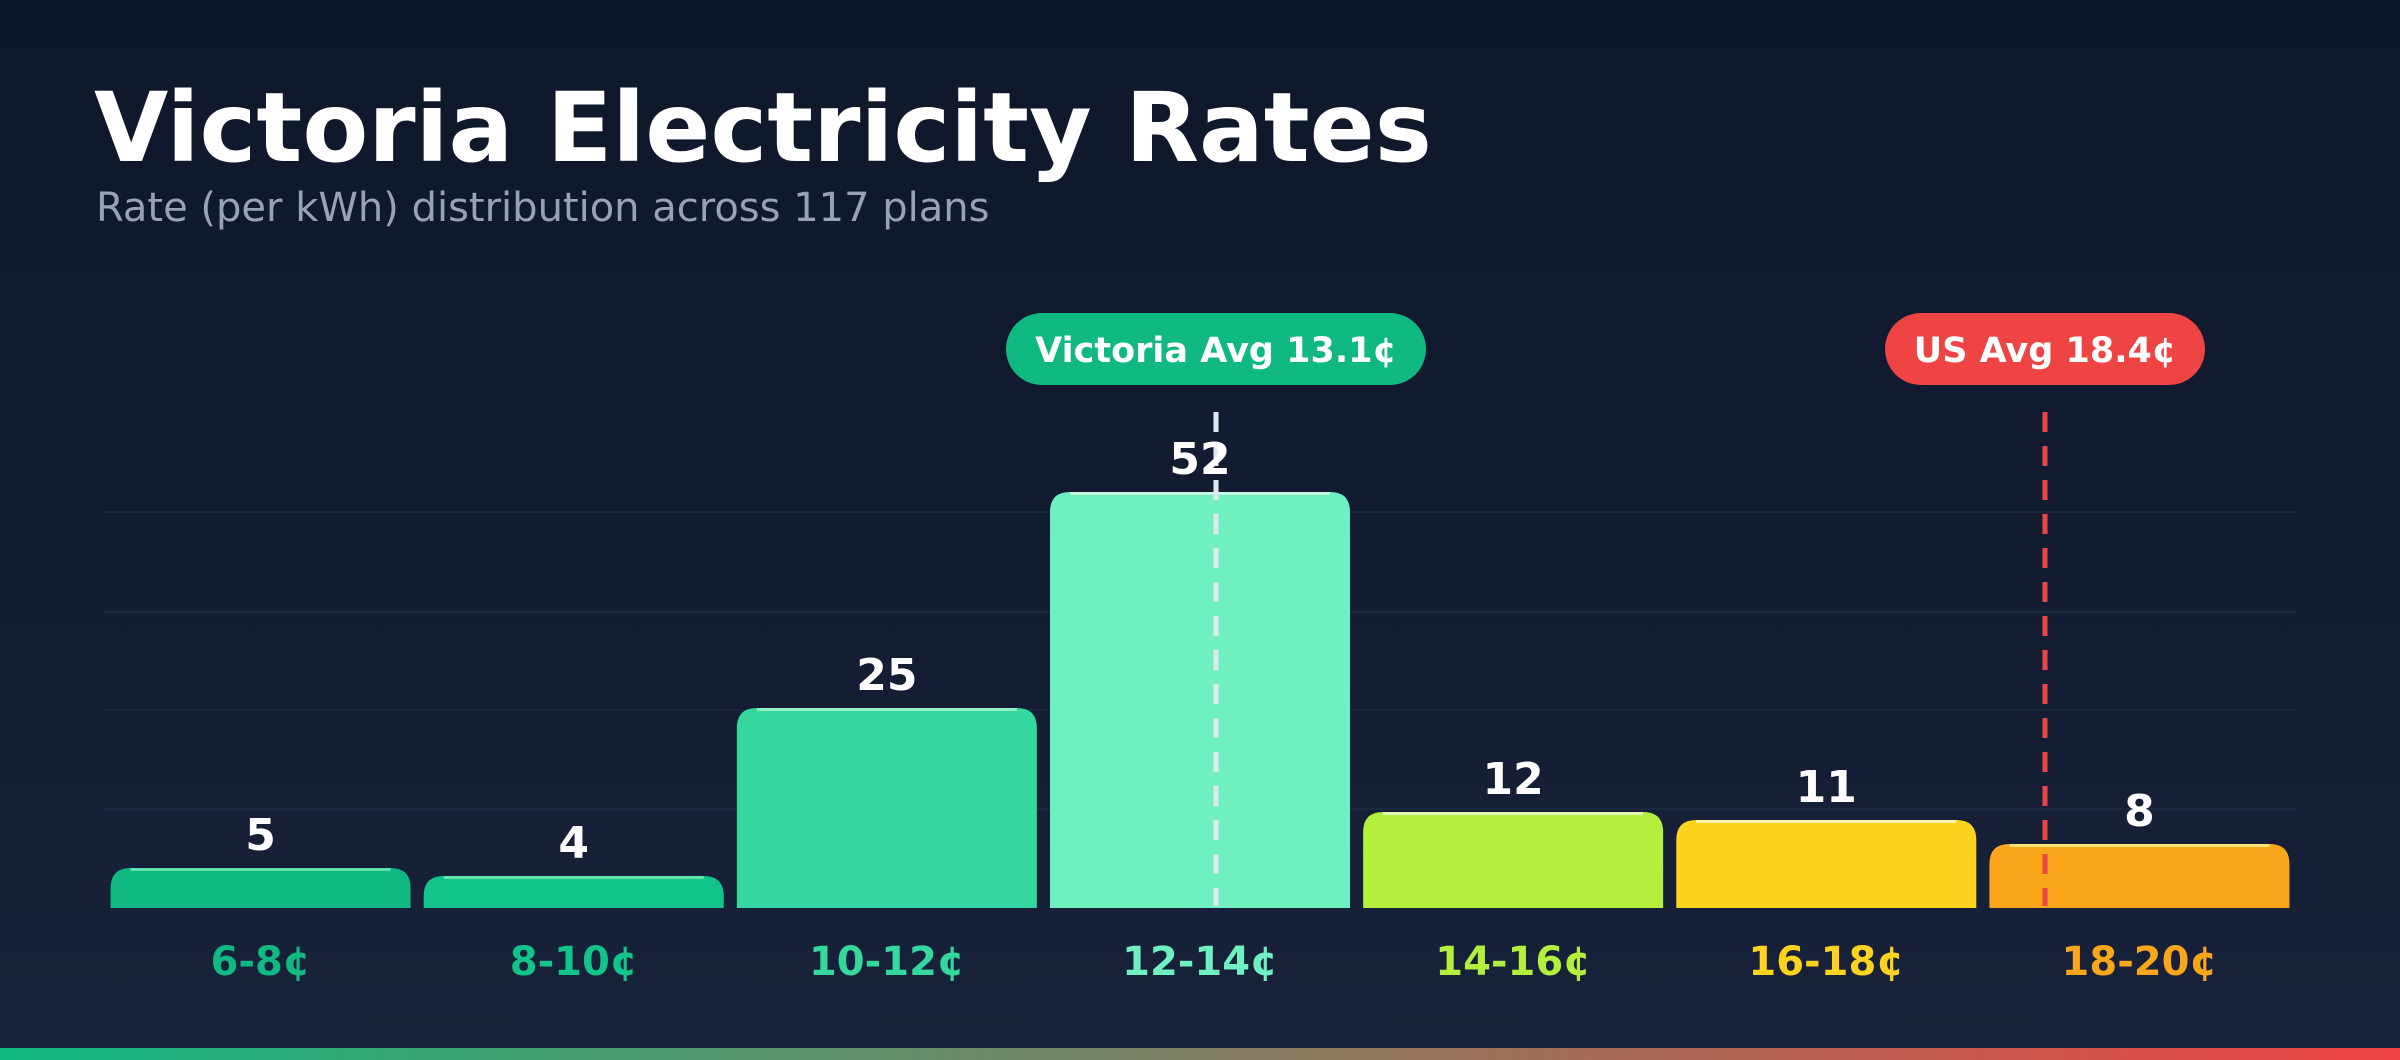 The image size is (2400, 1060). I want to click on bar-12-14¢, so click(1200, 700).